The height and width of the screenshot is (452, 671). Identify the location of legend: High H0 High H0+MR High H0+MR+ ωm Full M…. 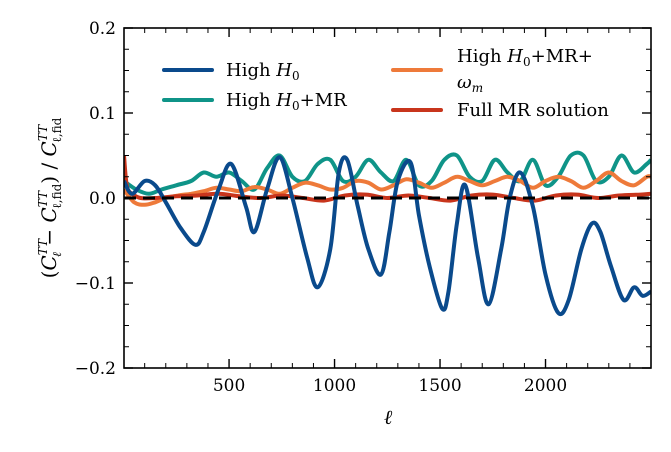
(385, 83).